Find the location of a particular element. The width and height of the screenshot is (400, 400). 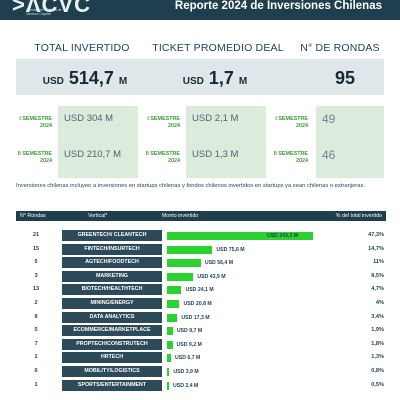

header-monto: Monto invertido is located at coordinates (180, 216).